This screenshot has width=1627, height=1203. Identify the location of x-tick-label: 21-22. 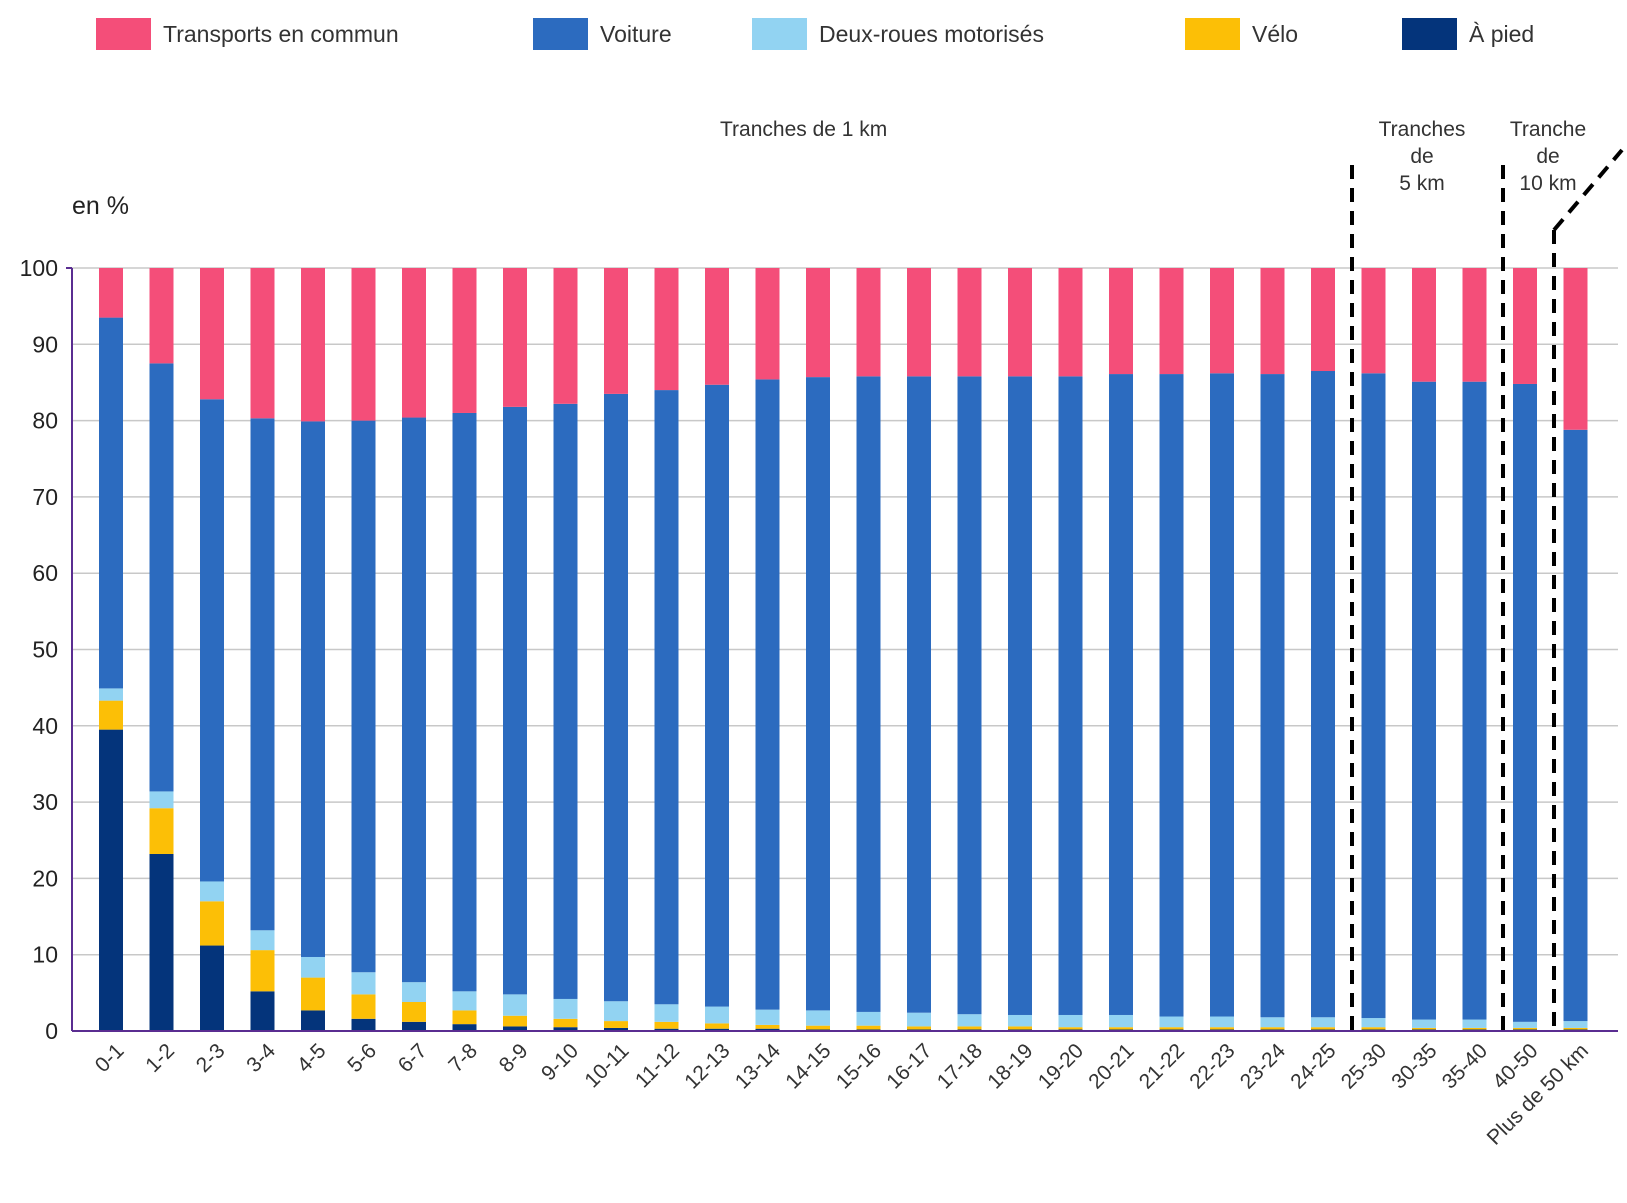
(1162, 1066).